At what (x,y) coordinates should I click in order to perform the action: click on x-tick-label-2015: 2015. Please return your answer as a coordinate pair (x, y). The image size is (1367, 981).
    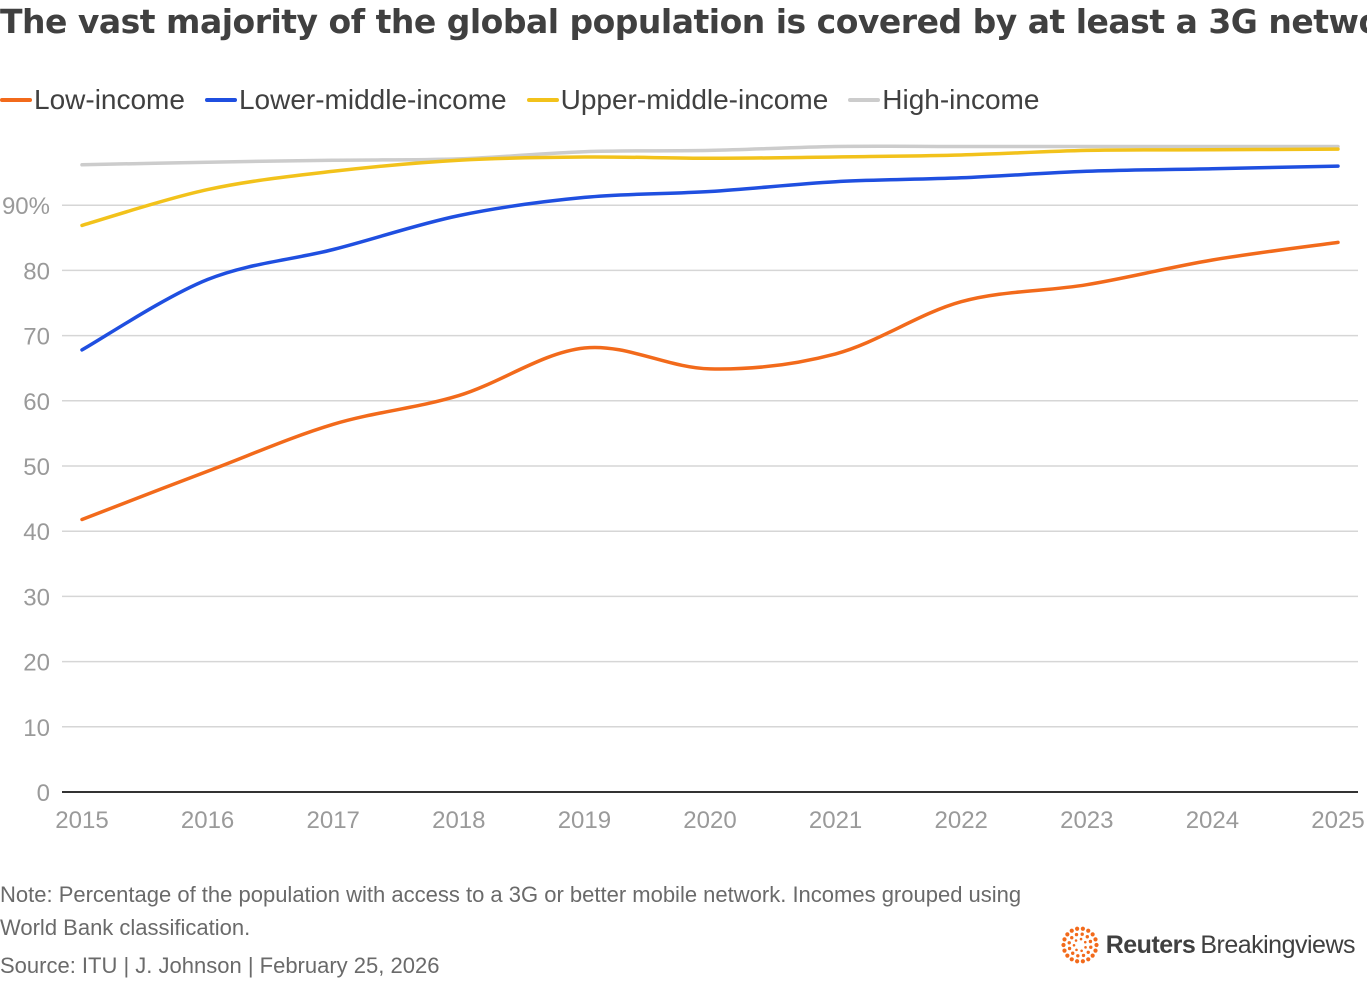
    Looking at the image, I should click on (81, 820).